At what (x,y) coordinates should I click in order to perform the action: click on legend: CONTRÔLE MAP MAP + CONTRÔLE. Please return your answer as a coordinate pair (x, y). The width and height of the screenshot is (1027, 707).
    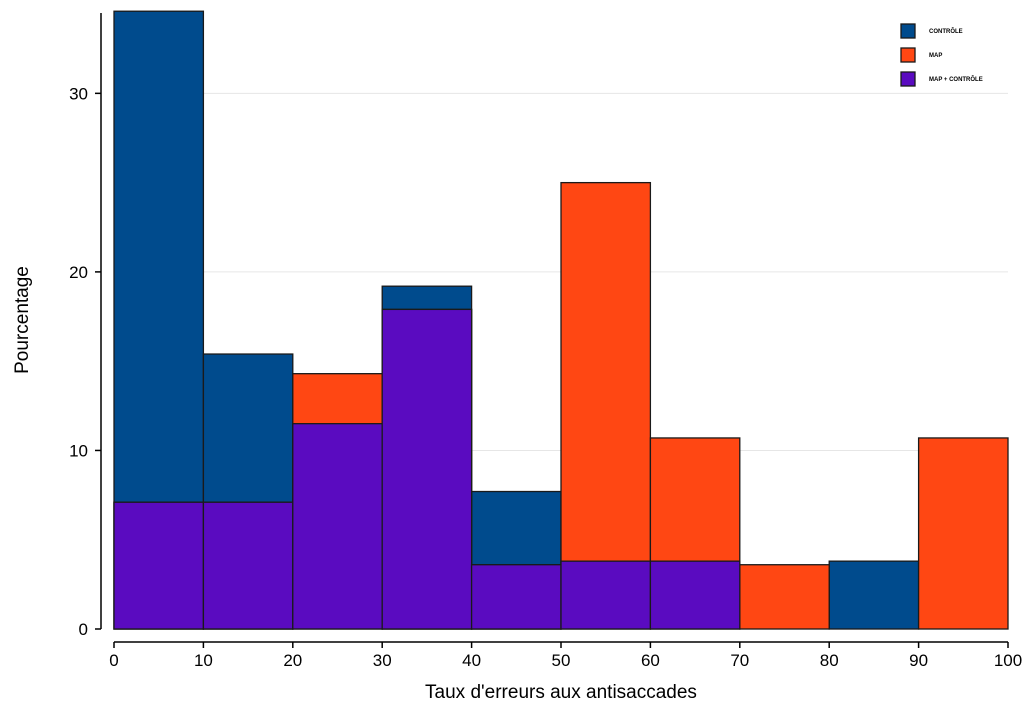
    Looking at the image, I should click on (941, 55).